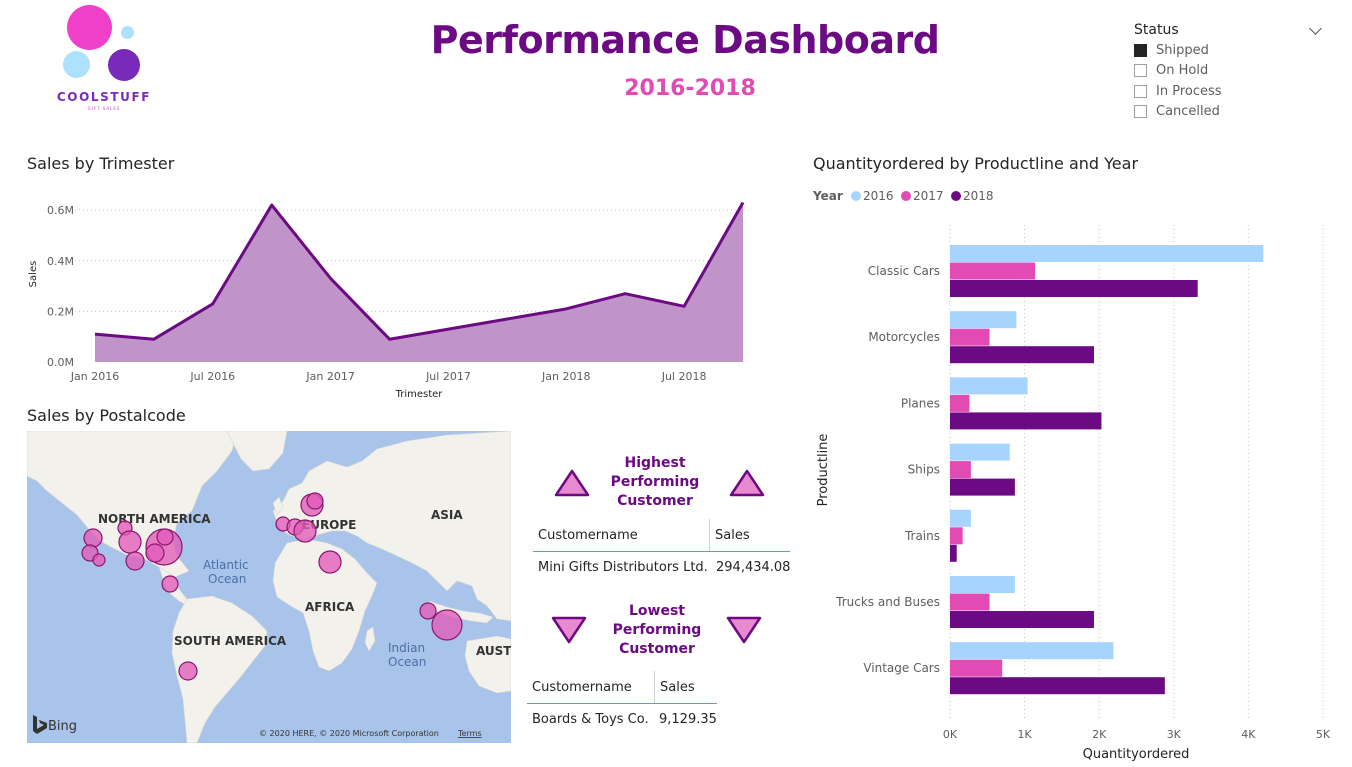  I want to click on table-header: Customername Sales, so click(661, 535).